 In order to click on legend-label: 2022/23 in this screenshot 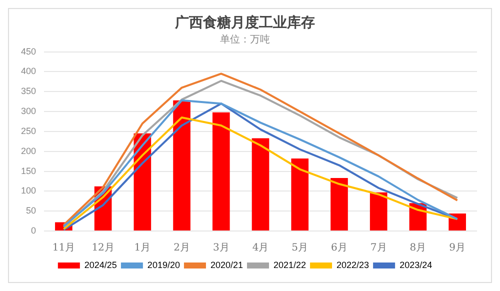, I will do `click(353, 265)`.